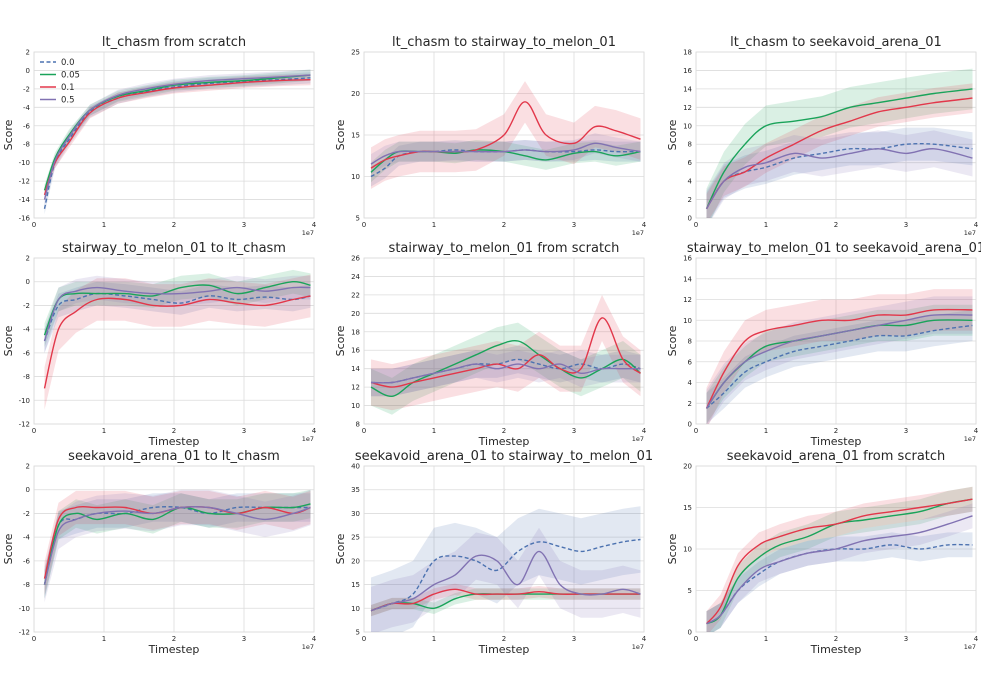 The width and height of the screenshot is (981, 697). Describe the element at coordinates (70, 76) in the screenshot. I see `legend-label: 0.05` at that location.